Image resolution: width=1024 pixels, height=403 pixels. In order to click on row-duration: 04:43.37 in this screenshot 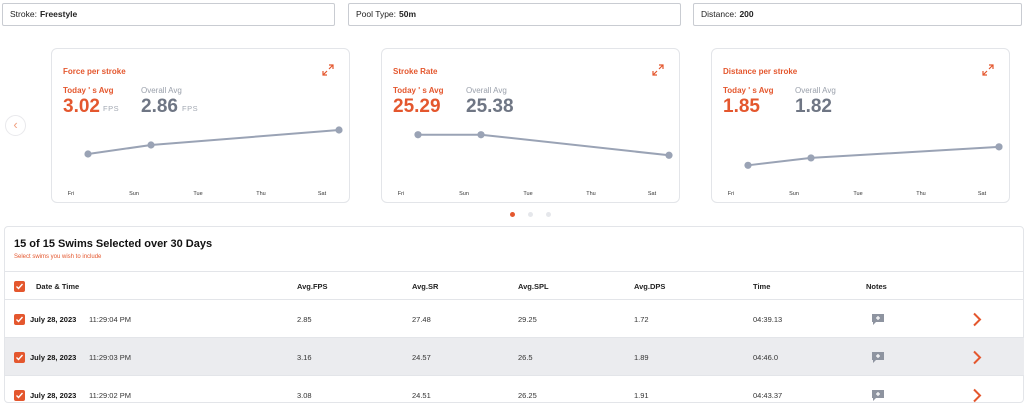, I will do `click(768, 395)`.